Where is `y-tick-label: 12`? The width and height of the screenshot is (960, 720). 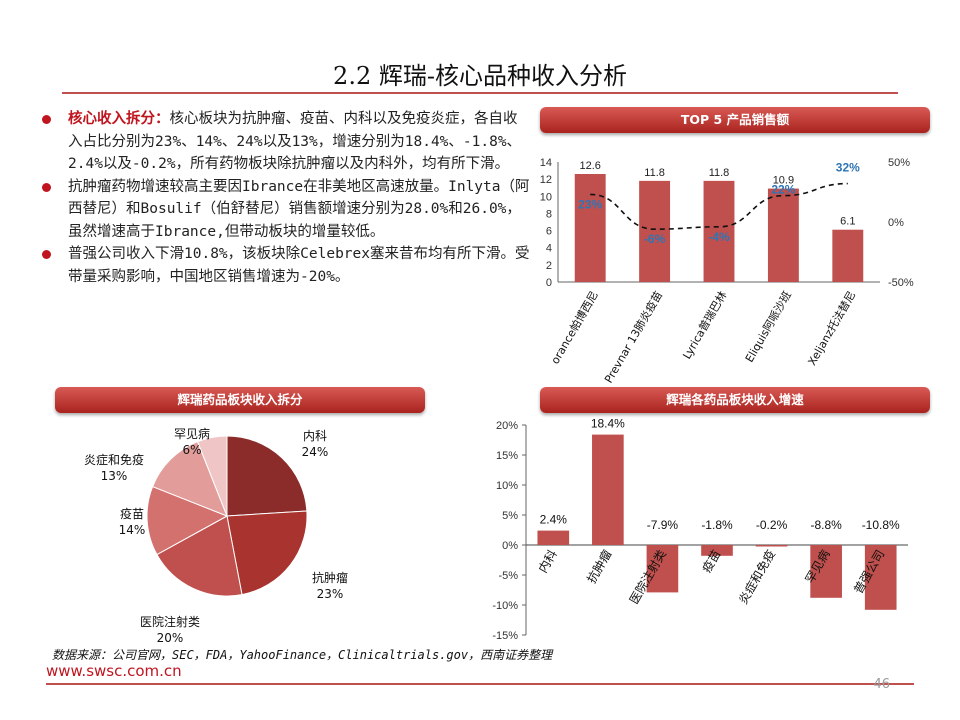 y-tick-label: 12 is located at coordinates (546, 180).